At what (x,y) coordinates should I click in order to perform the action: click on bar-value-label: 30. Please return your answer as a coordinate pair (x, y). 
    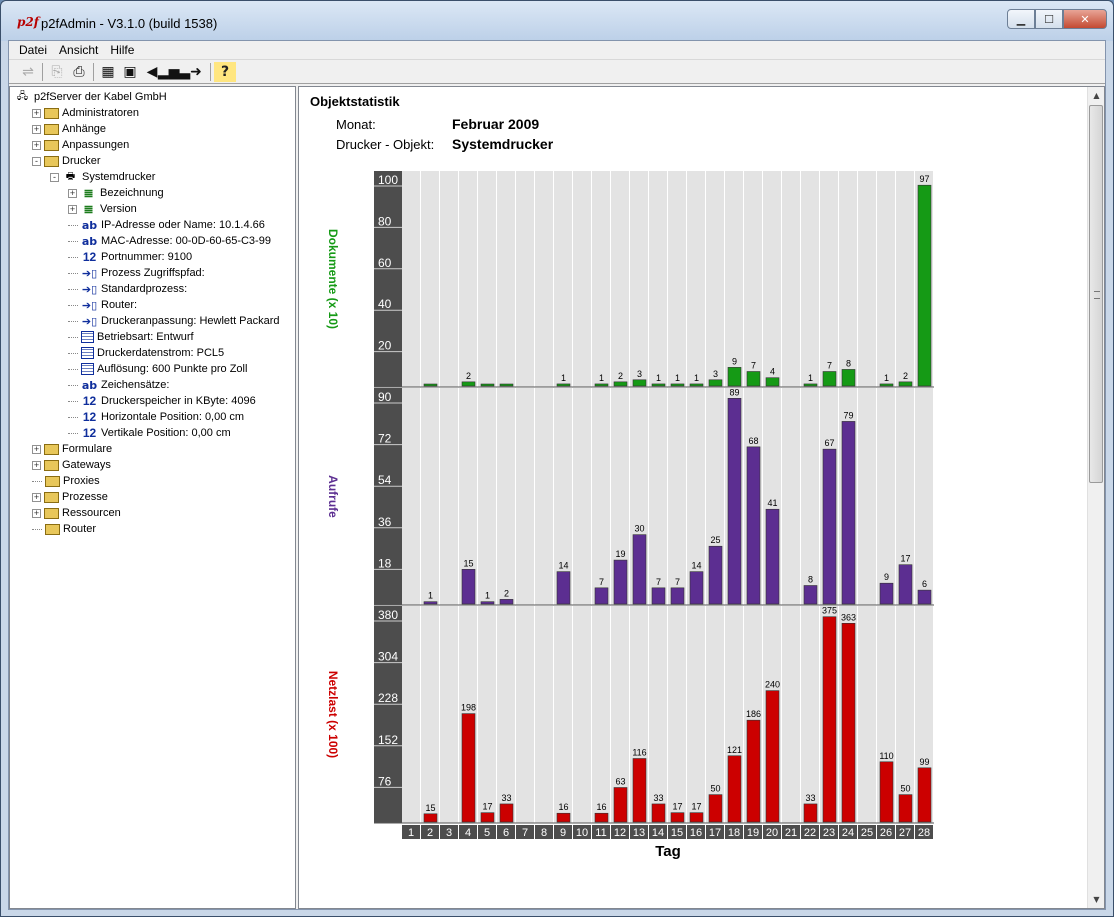
    Looking at the image, I should click on (639, 529).